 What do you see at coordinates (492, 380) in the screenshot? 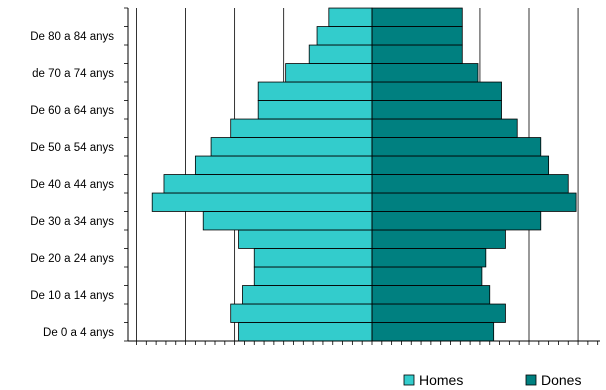
I see `legend: Homes Dones` at bounding box center [492, 380].